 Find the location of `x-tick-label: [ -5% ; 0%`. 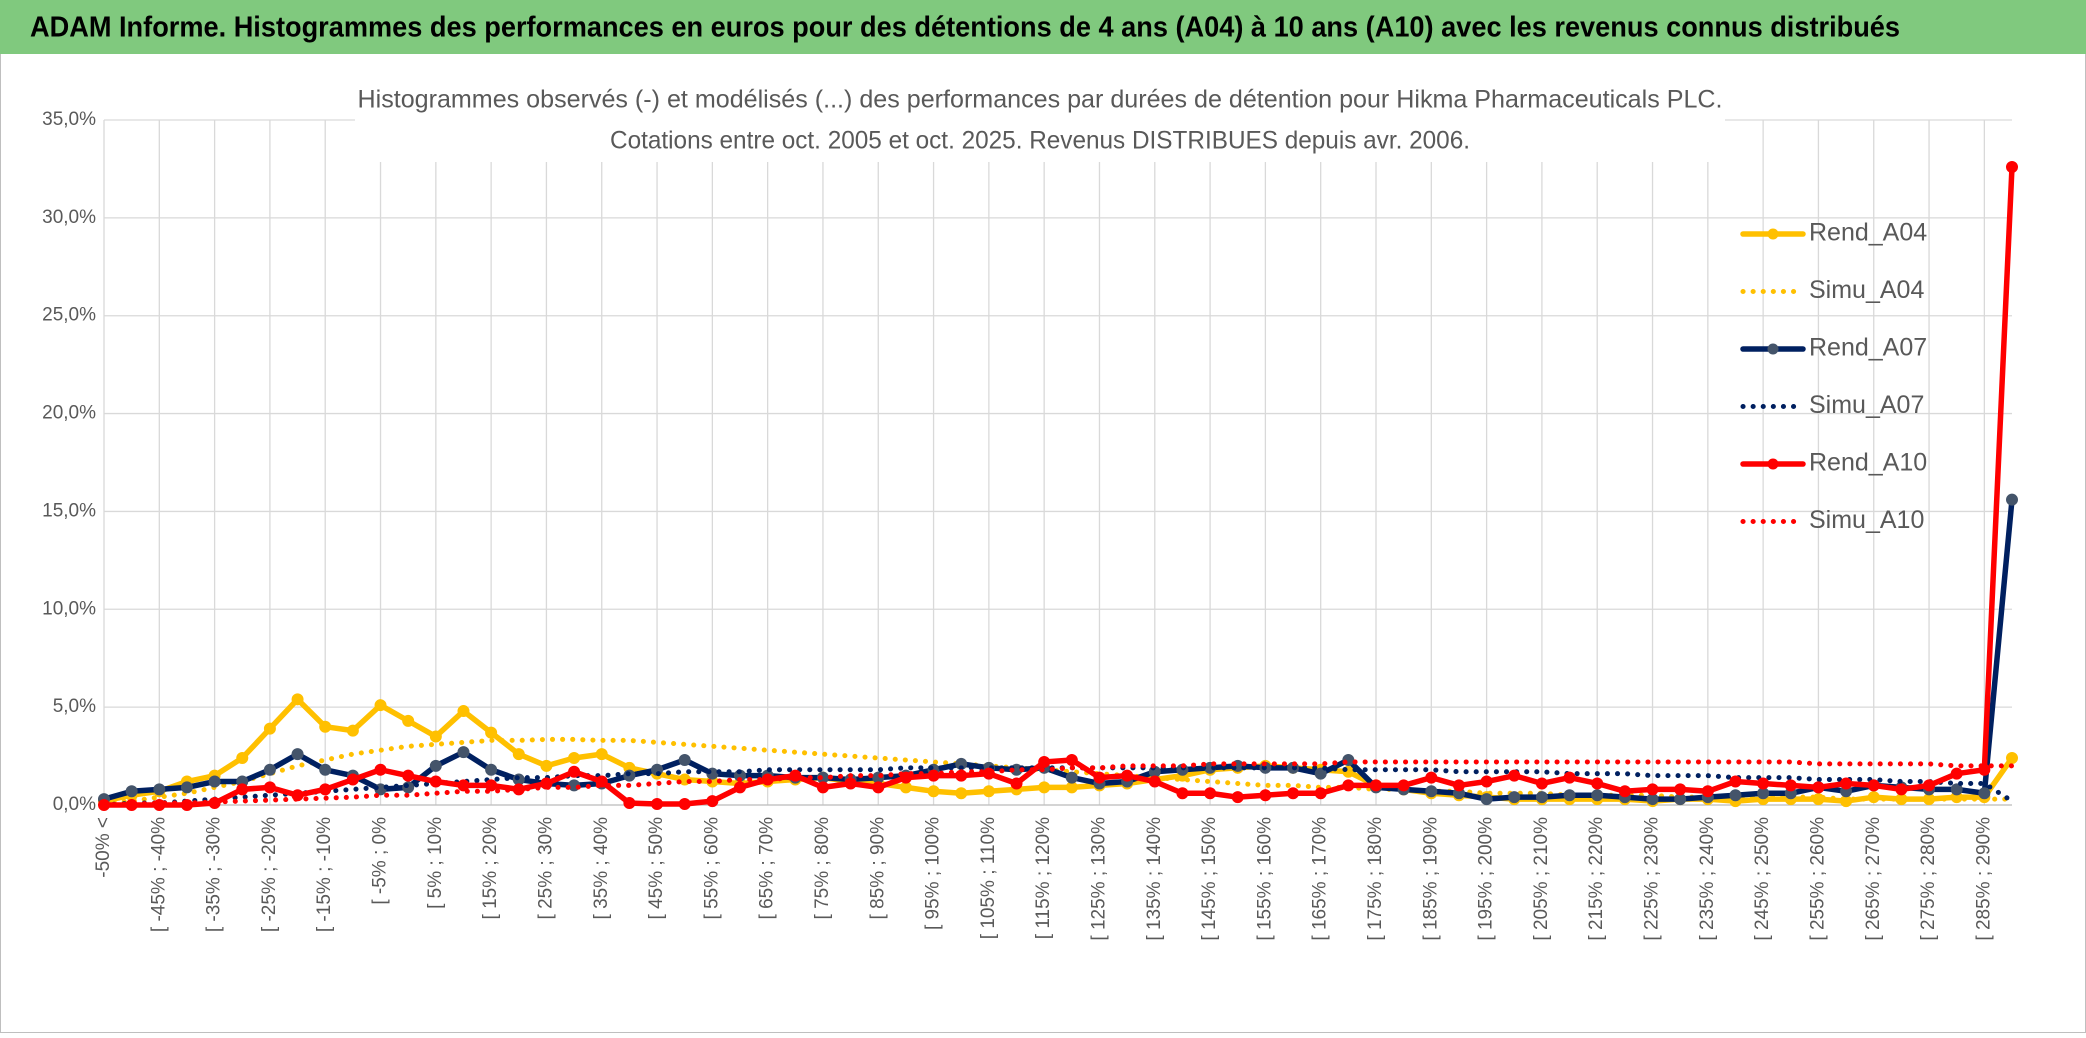

x-tick-label: [ -5% ; 0% is located at coordinates (380, 861).